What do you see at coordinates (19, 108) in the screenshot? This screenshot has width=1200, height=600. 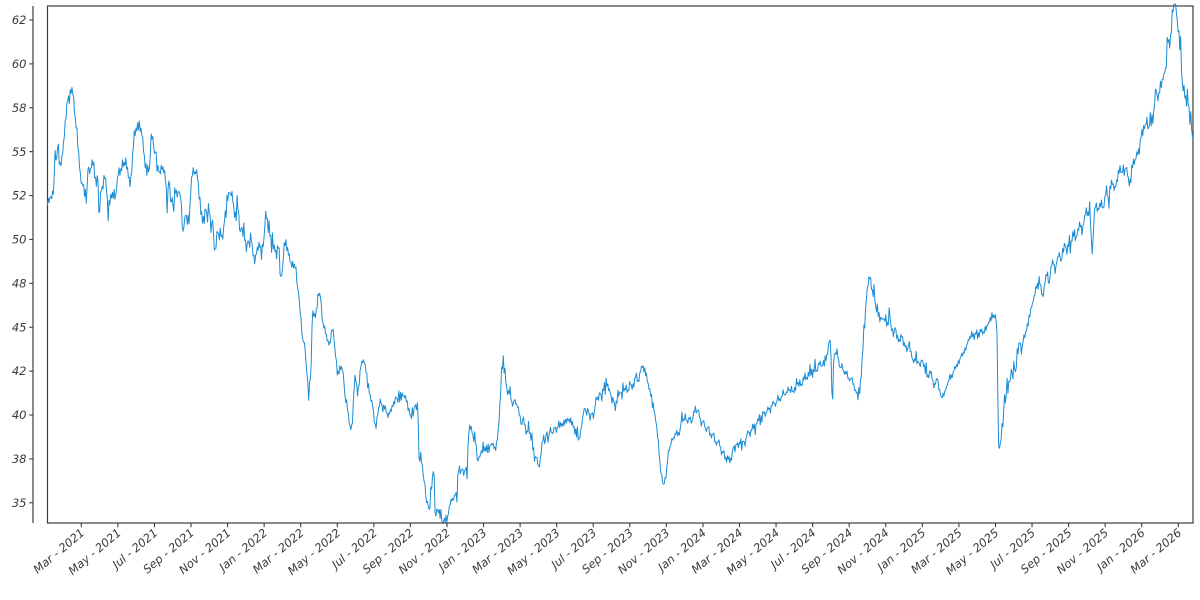 I see `y-tick-label: 58` at bounding box center [19, 108].